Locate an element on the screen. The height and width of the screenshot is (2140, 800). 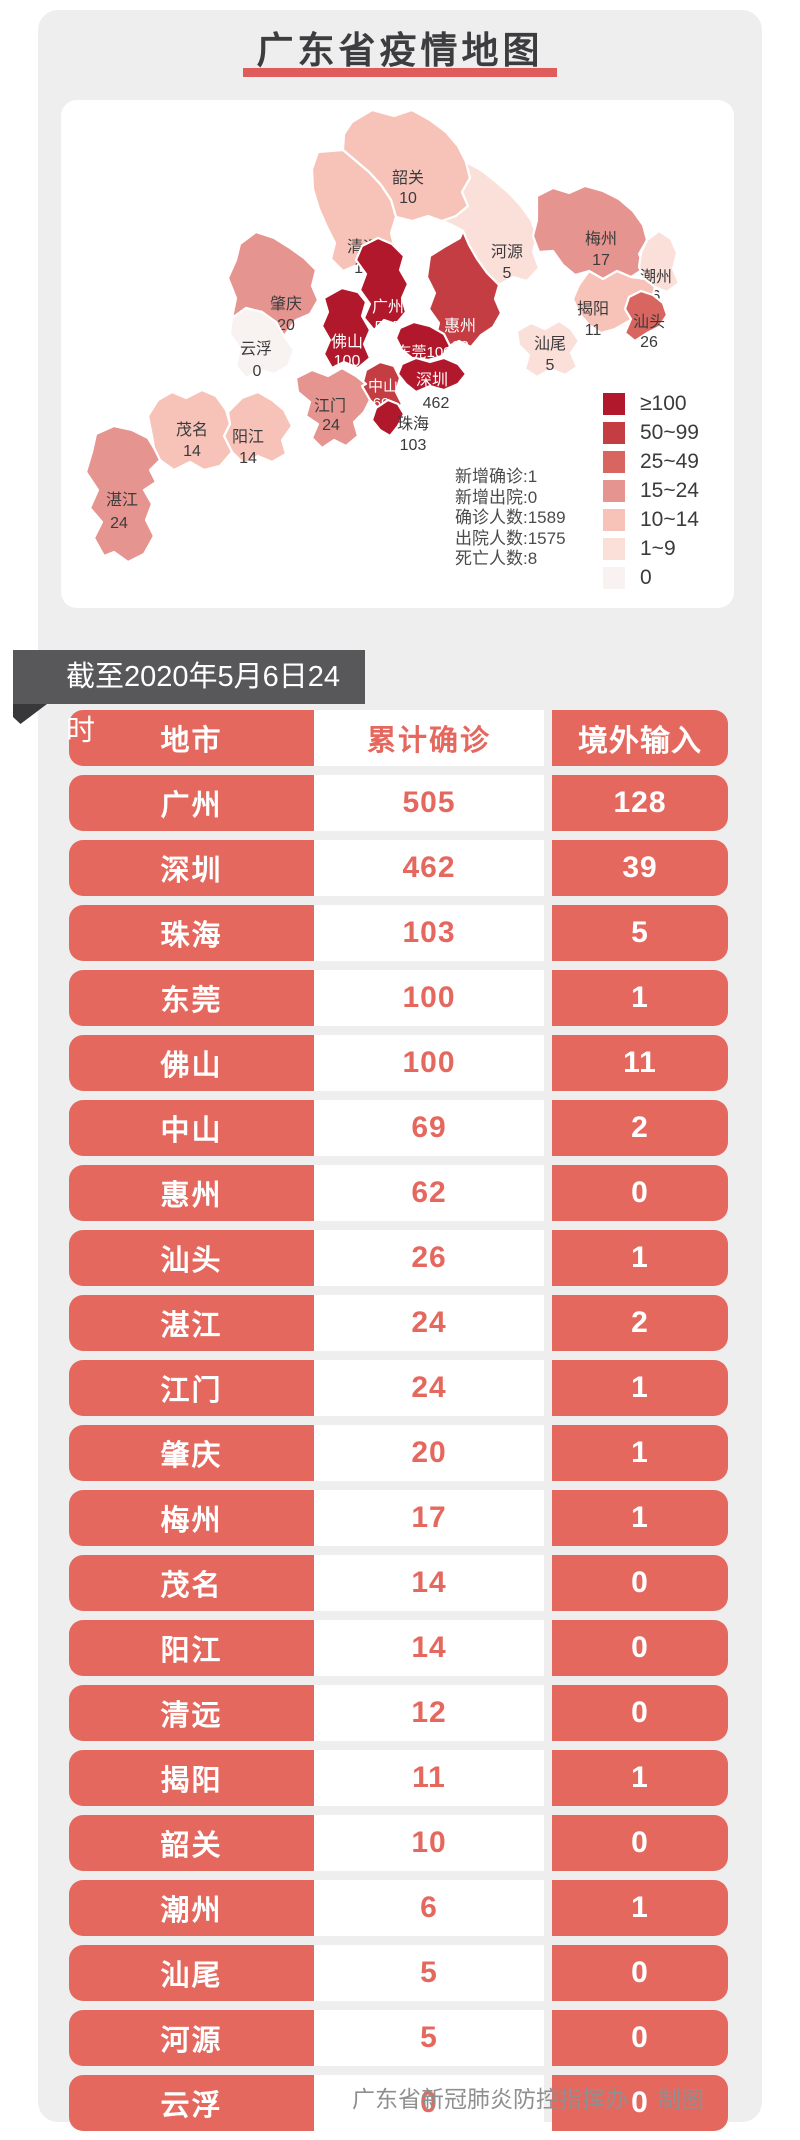
confirmed-cell: 24 is located at coordinates (429, 1388).